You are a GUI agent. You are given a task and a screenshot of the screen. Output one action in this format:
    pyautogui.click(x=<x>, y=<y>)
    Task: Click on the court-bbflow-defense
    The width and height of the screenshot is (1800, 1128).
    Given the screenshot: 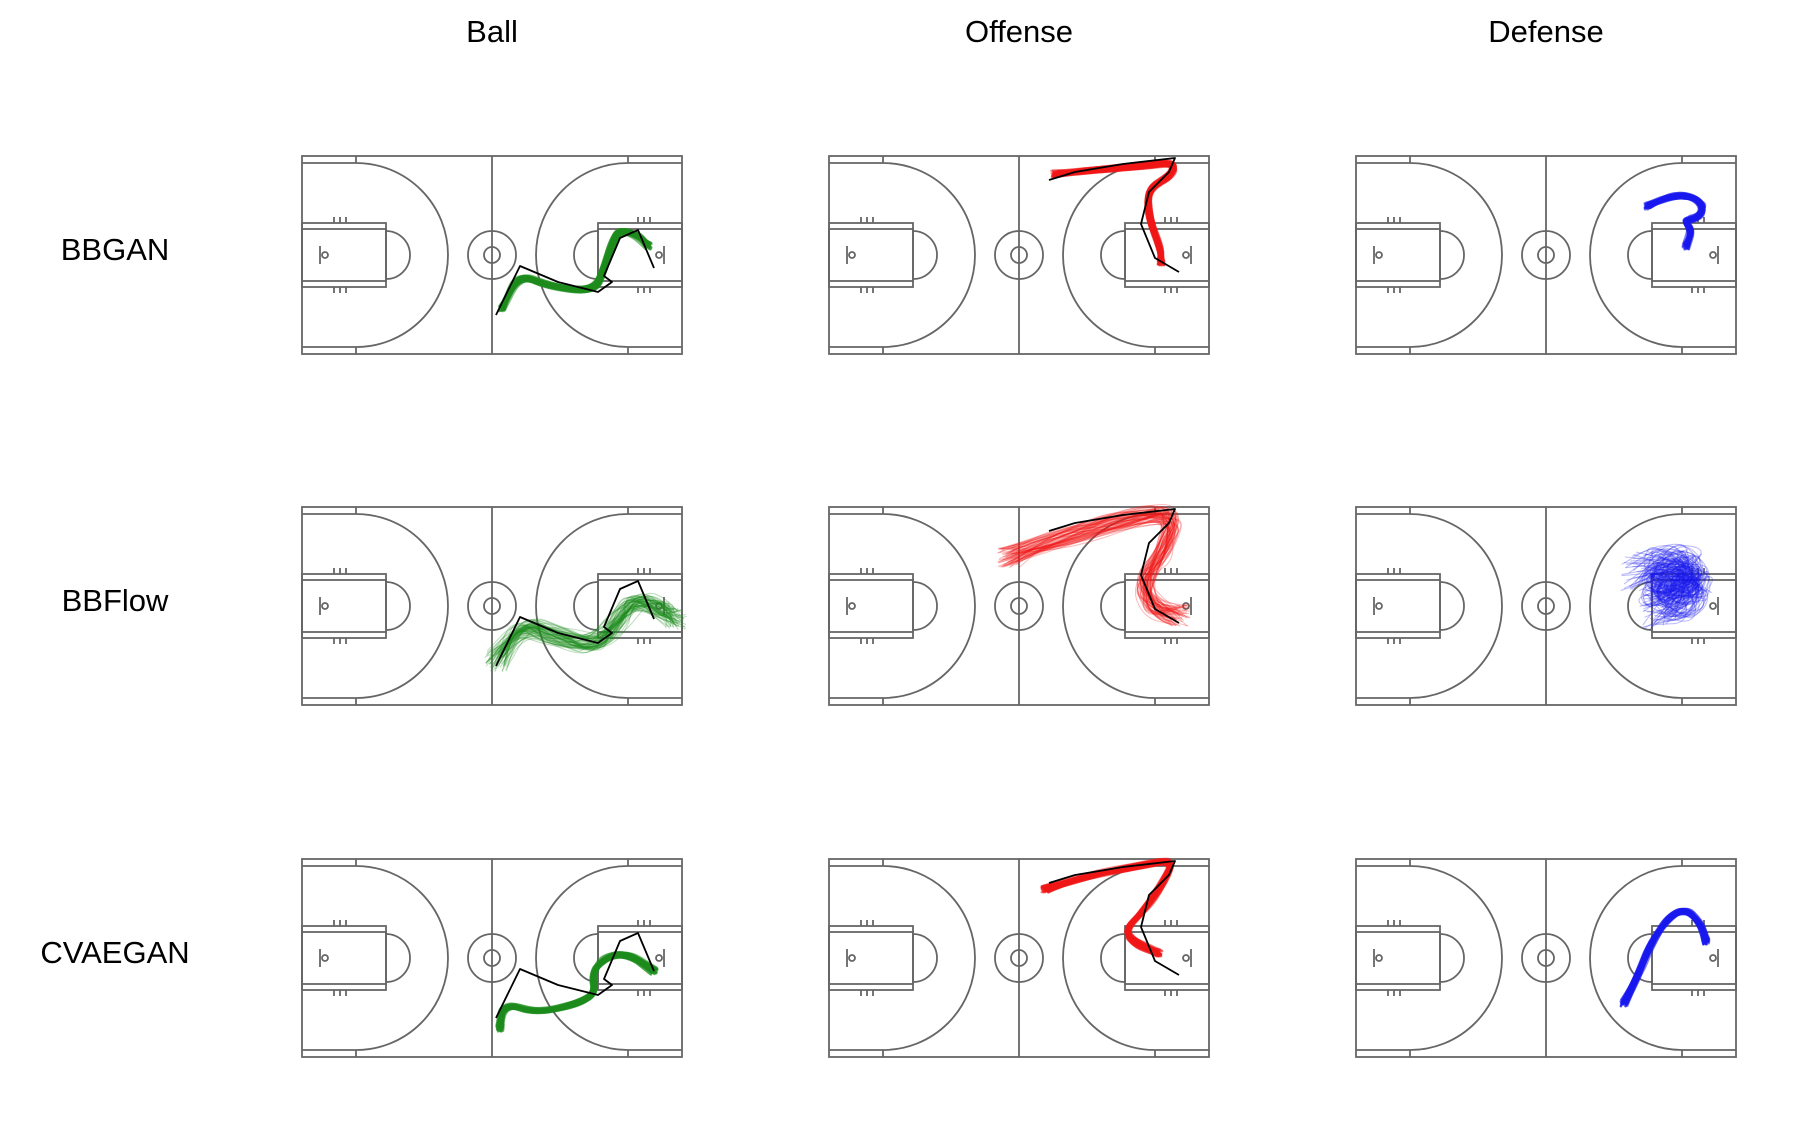 What is the action you would take?
    pyautogui.click(x=1546, y=606)
    